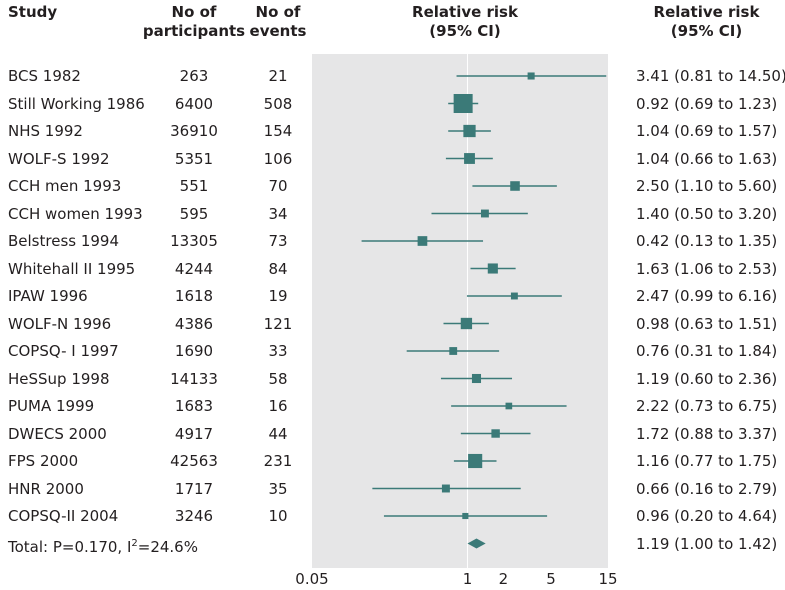  I want to click on participants-count: 5351, so click(194, 158).